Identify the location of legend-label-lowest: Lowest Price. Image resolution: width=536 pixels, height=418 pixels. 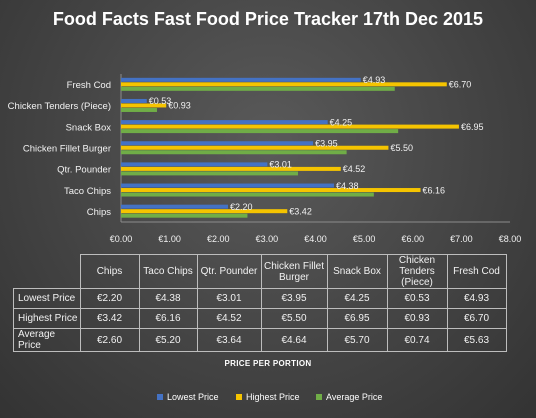
(193, 397).